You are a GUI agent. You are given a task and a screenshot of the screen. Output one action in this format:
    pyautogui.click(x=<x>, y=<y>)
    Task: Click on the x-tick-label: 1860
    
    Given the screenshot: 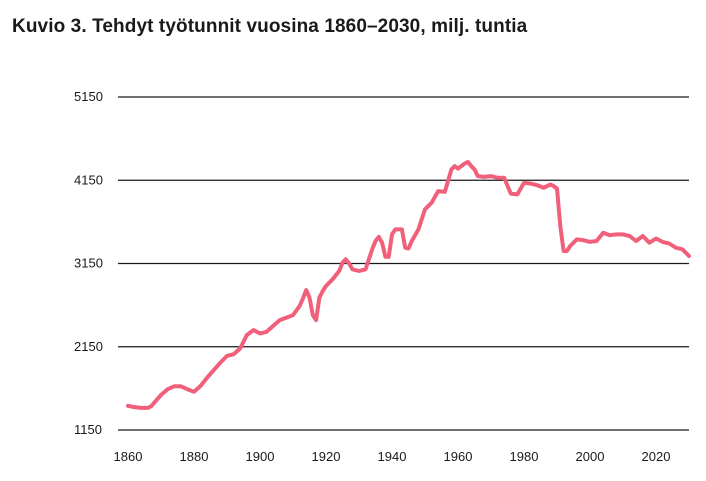 What is the action you would take?
    pyautogui.click(x=128, y=456)
    